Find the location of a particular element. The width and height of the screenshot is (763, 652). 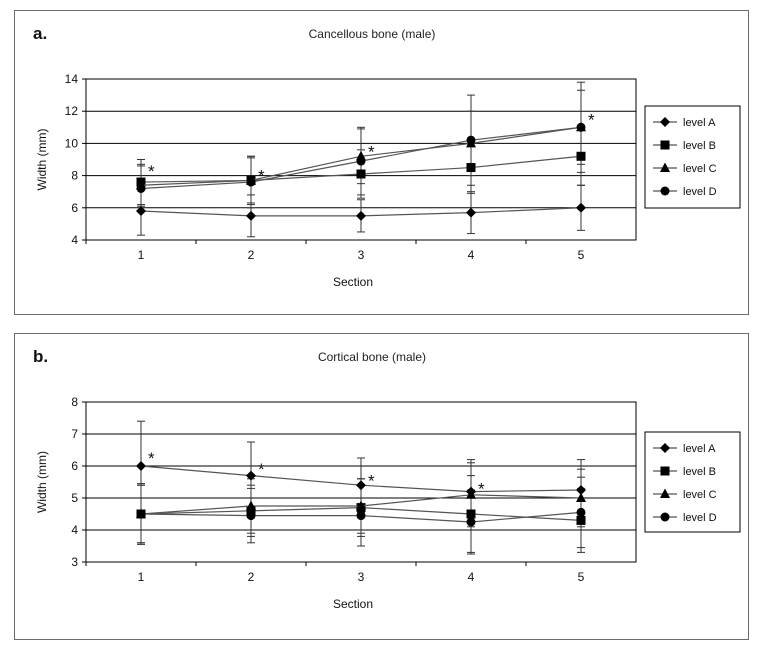

y-tick-label: 7 is located at coordinates (74, 434).